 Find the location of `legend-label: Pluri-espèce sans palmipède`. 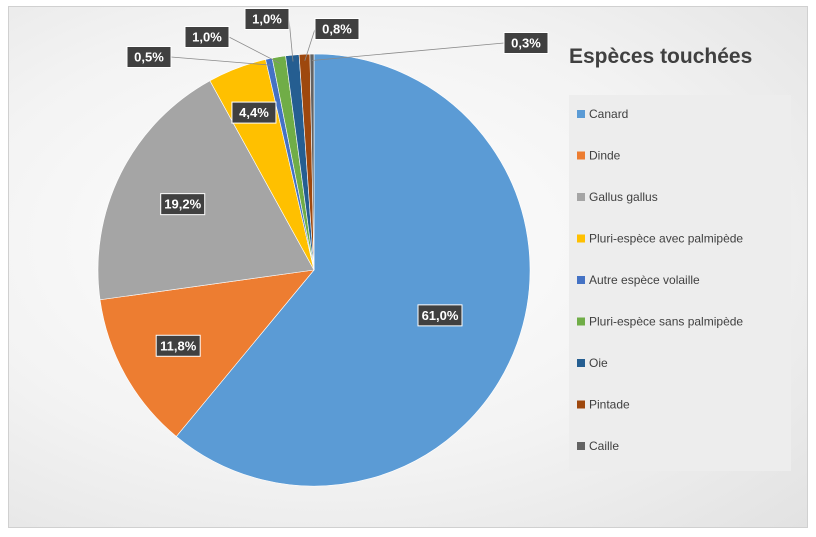

legend-label: Pluri-espèce sans palmipède is located at coordinates (666, 322).